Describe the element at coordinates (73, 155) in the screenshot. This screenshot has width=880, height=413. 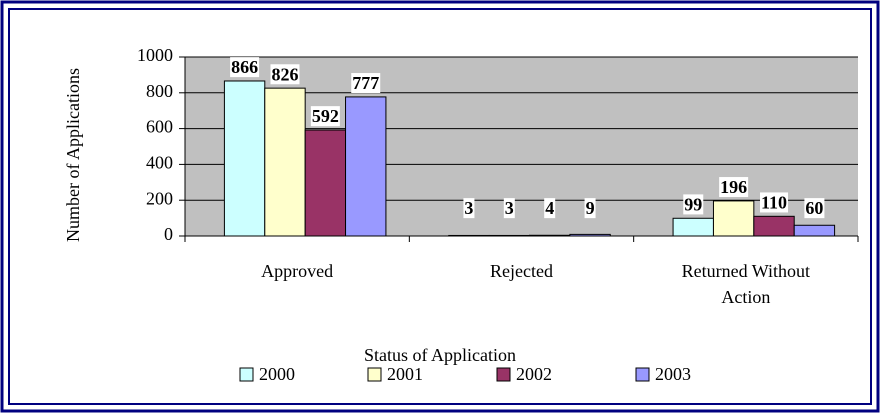
I see `y-axis-title: Number of Applications` at that location.